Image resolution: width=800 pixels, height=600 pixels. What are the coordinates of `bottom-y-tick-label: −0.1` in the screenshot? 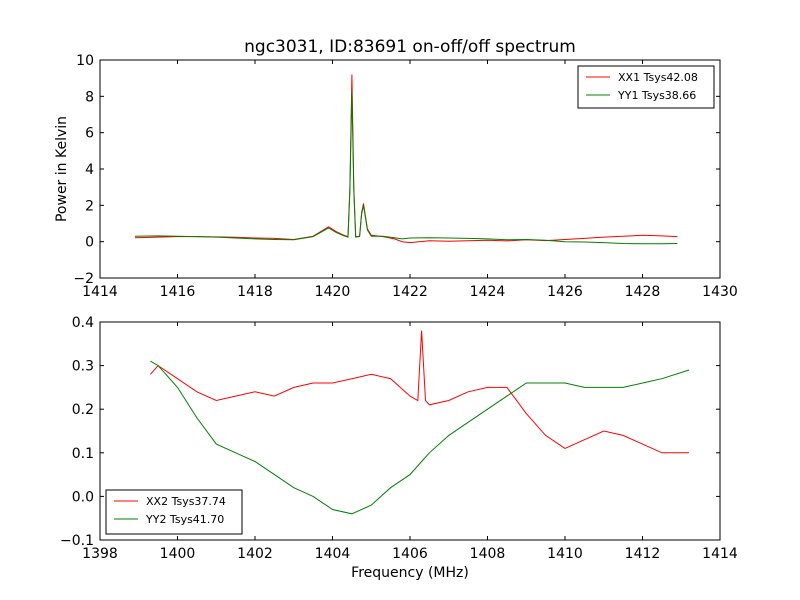 It's located at (77, 541).